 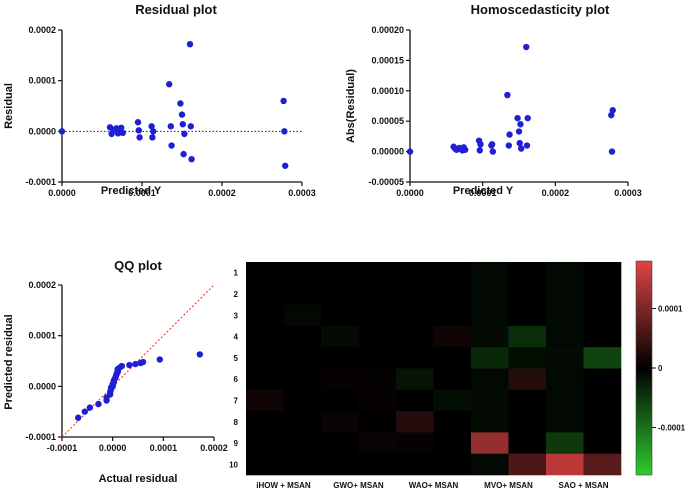 I want to click on residual-plot-y-tick-label: 0.0000, so click(x=42, y=131).